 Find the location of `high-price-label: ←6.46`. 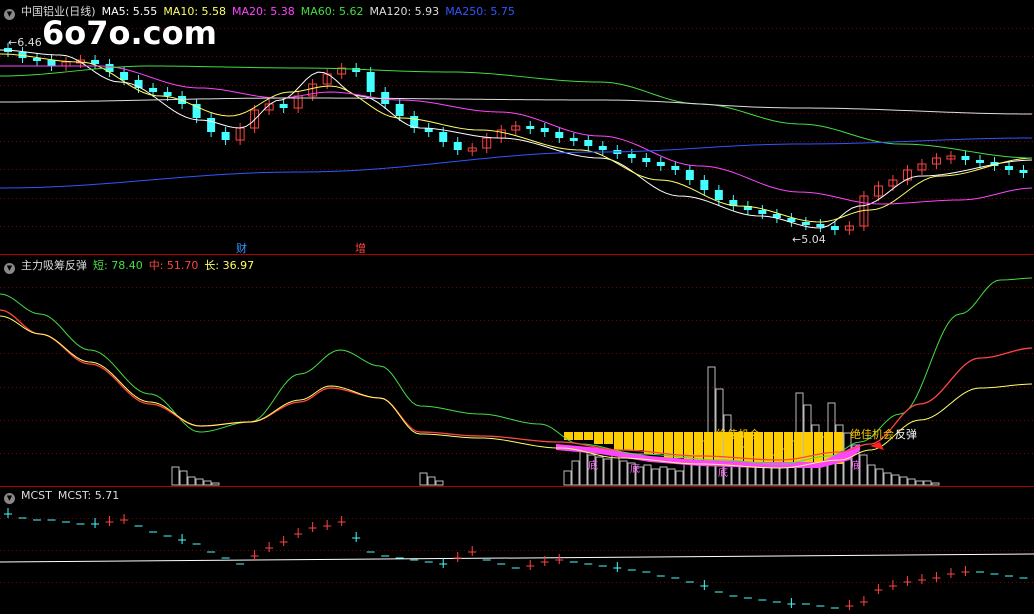

high-price-label: ←6.46 is located at coordinates (25, 42).